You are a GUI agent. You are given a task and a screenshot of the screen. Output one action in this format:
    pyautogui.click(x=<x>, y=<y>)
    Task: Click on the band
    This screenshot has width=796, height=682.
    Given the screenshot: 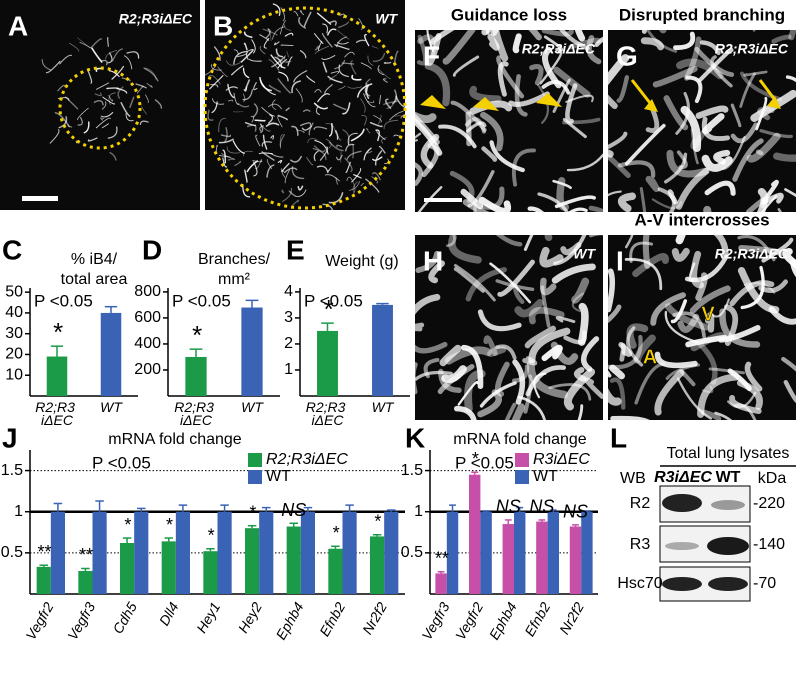 What is the action you would take?
    pyautogui.click(x=728, y=505)
    